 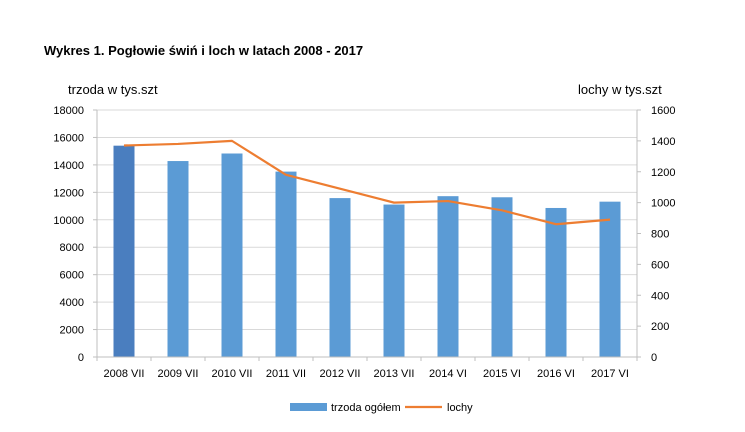 I want to click on y-tick-label-left: 16000, so click(x=68, y=138).